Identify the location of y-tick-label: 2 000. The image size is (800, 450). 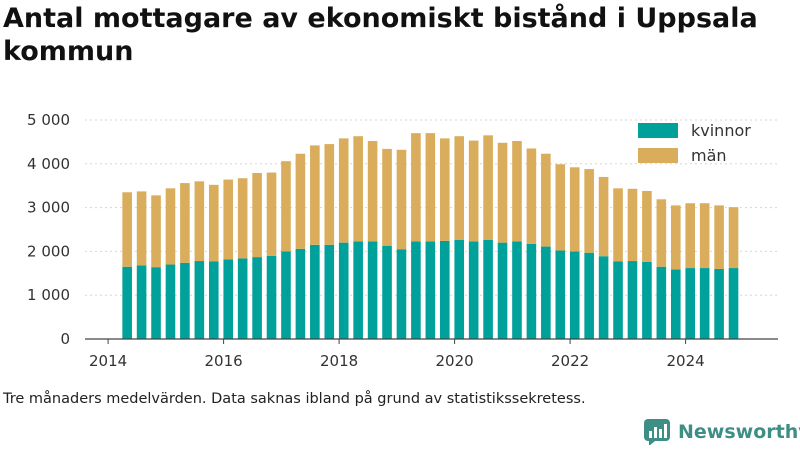
(48, 251).